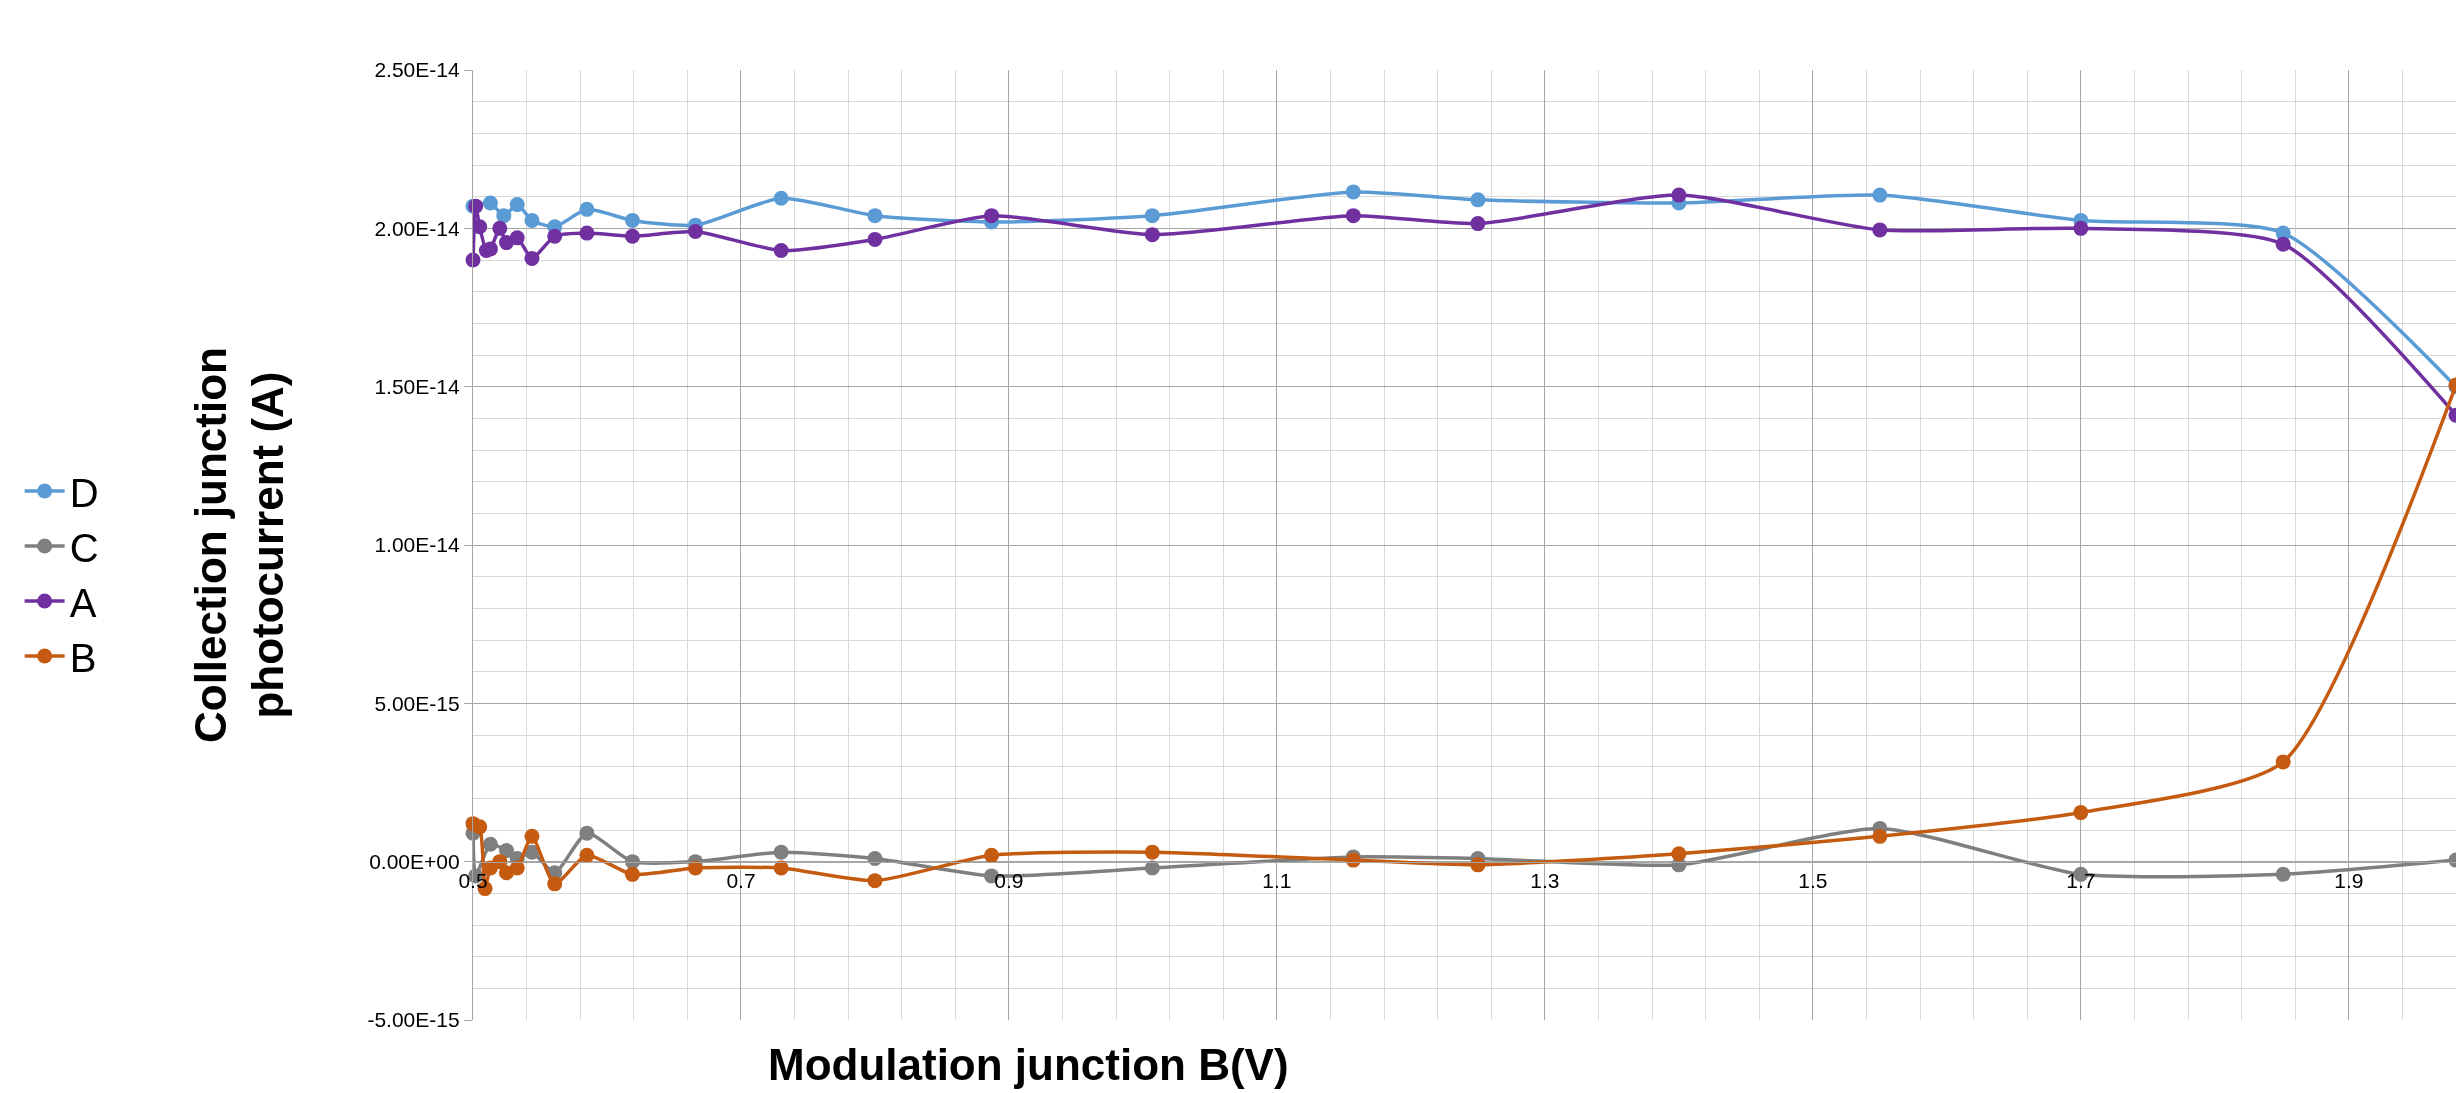 This screenshot has width=2456, height=1093. I want to click on y-axis-title: Collection junction photocurrent (A), so click(239, 545).